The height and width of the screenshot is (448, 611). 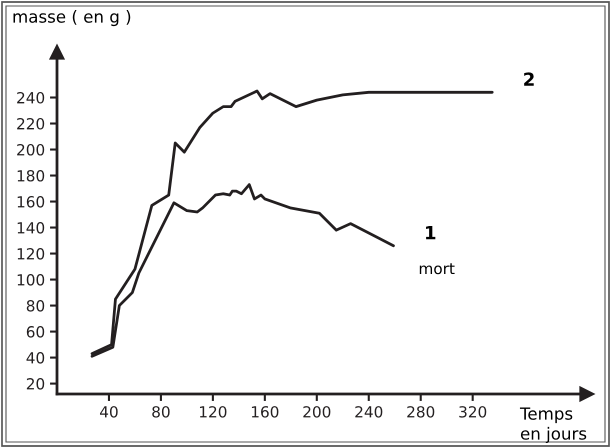 What do you see at coordinates (213, 412) in the screenshot?
I see `x-tick-label: 120` at bounding box center [213, 412].